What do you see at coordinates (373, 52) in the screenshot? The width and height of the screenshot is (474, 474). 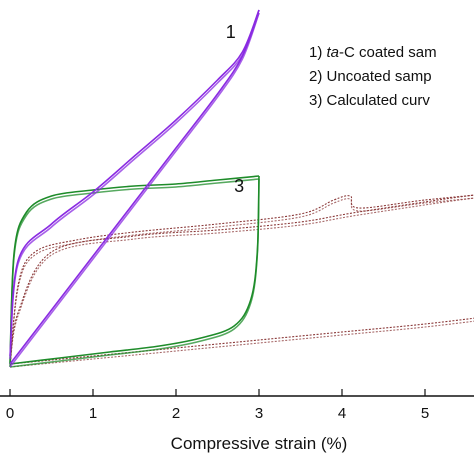 I see `legend-entry: 1) ta-C coated sam` at bounding box center [373, 52].